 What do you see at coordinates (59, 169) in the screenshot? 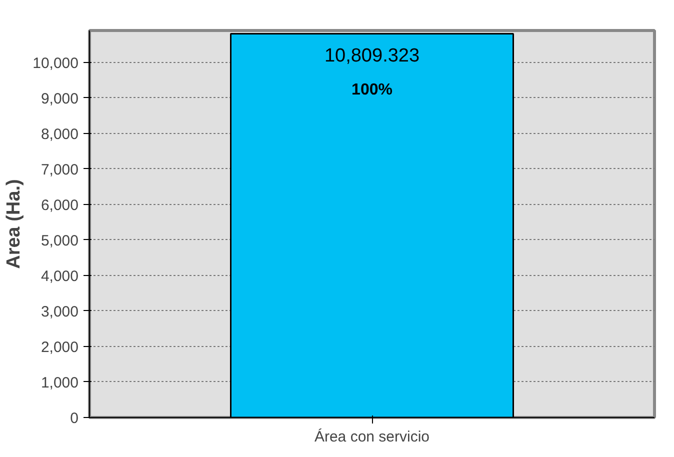
I see `y-tick-label: 7,000` at bounding box center [59, 169].